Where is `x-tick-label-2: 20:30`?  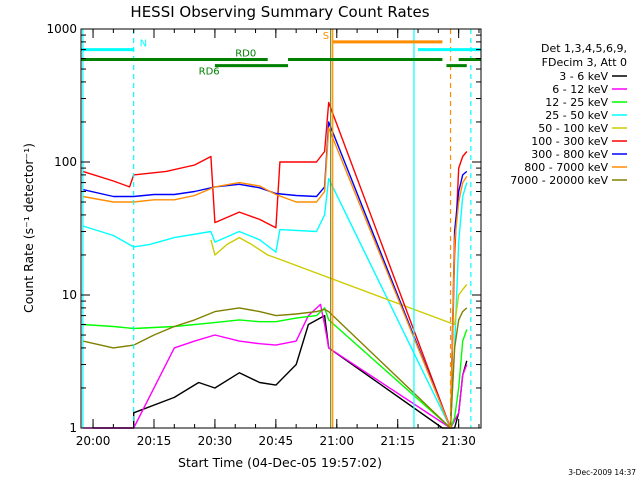
x-tick-label-2: 20:30 is located at coordinates (215, 441).